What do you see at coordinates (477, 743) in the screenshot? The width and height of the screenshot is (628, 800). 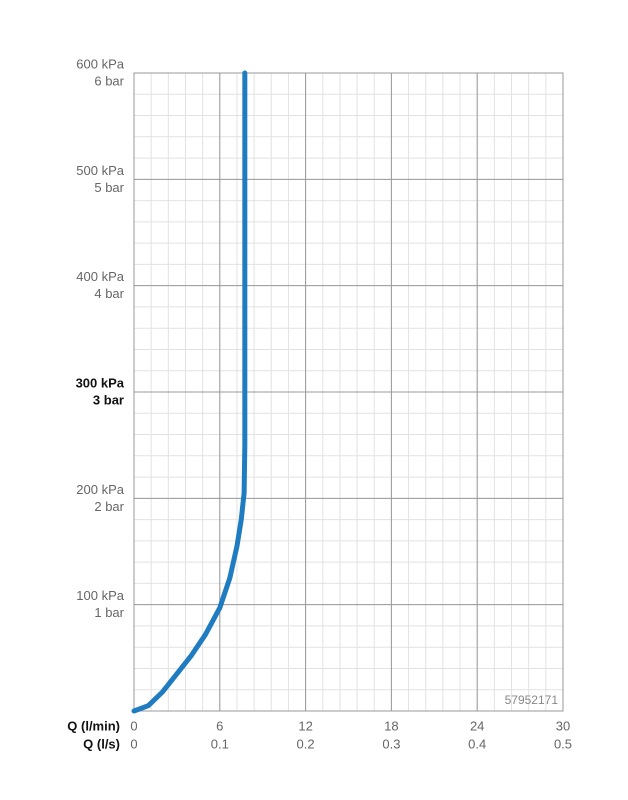 I see `x2-tick-label: 0.4` at bounding box center [477, 743].